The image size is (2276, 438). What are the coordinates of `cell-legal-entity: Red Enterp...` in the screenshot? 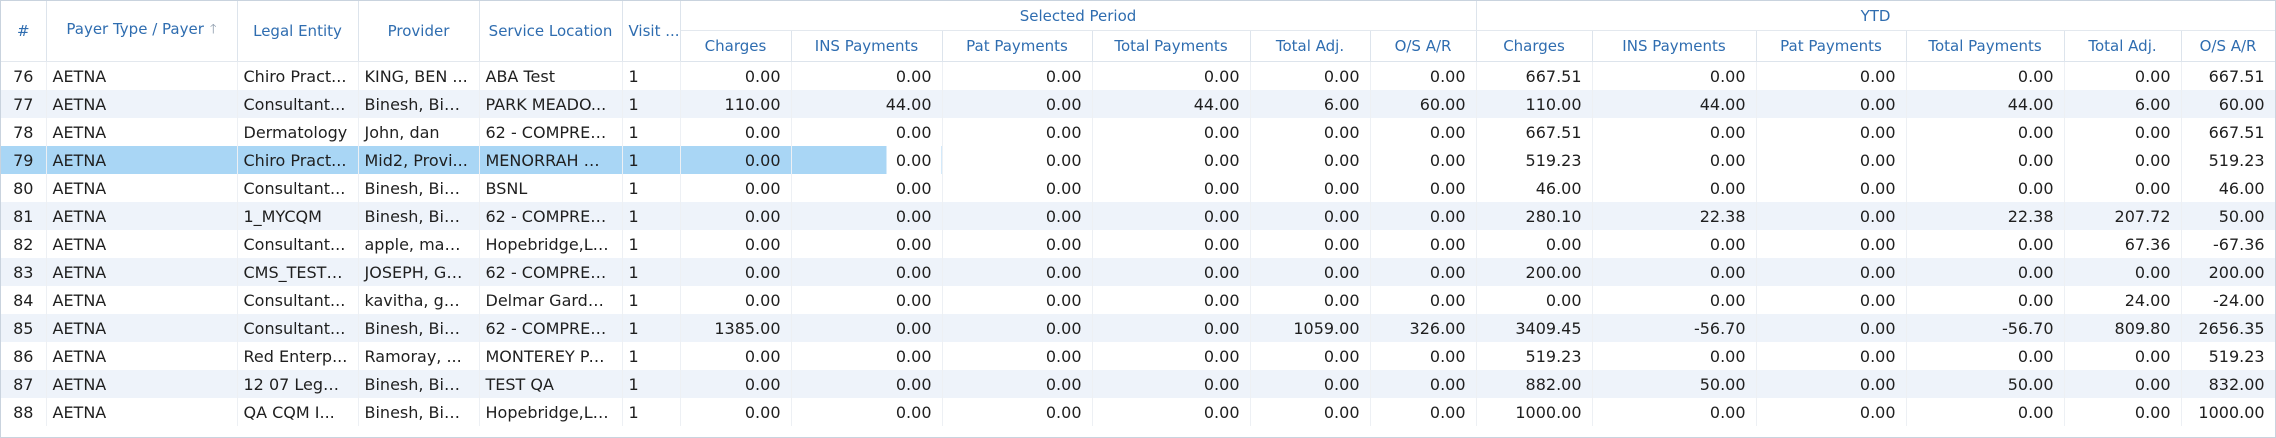 It's located at (298, 356).